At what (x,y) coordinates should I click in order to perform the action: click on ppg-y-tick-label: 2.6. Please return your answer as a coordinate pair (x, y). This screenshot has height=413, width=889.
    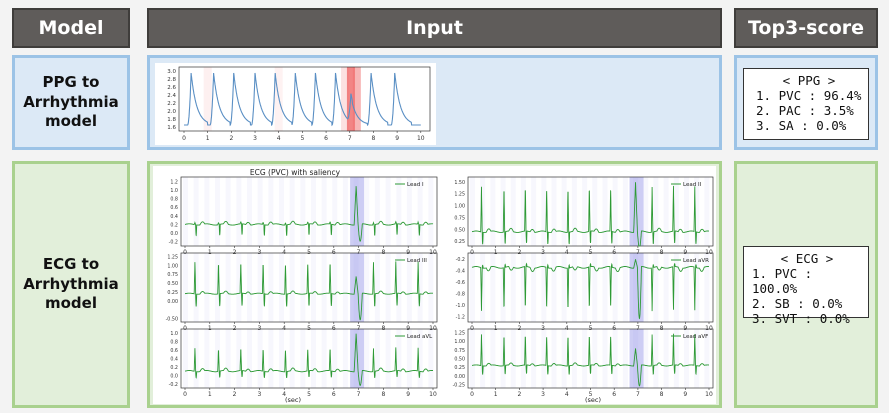
    Looking at the image, I should click on (171, 88).